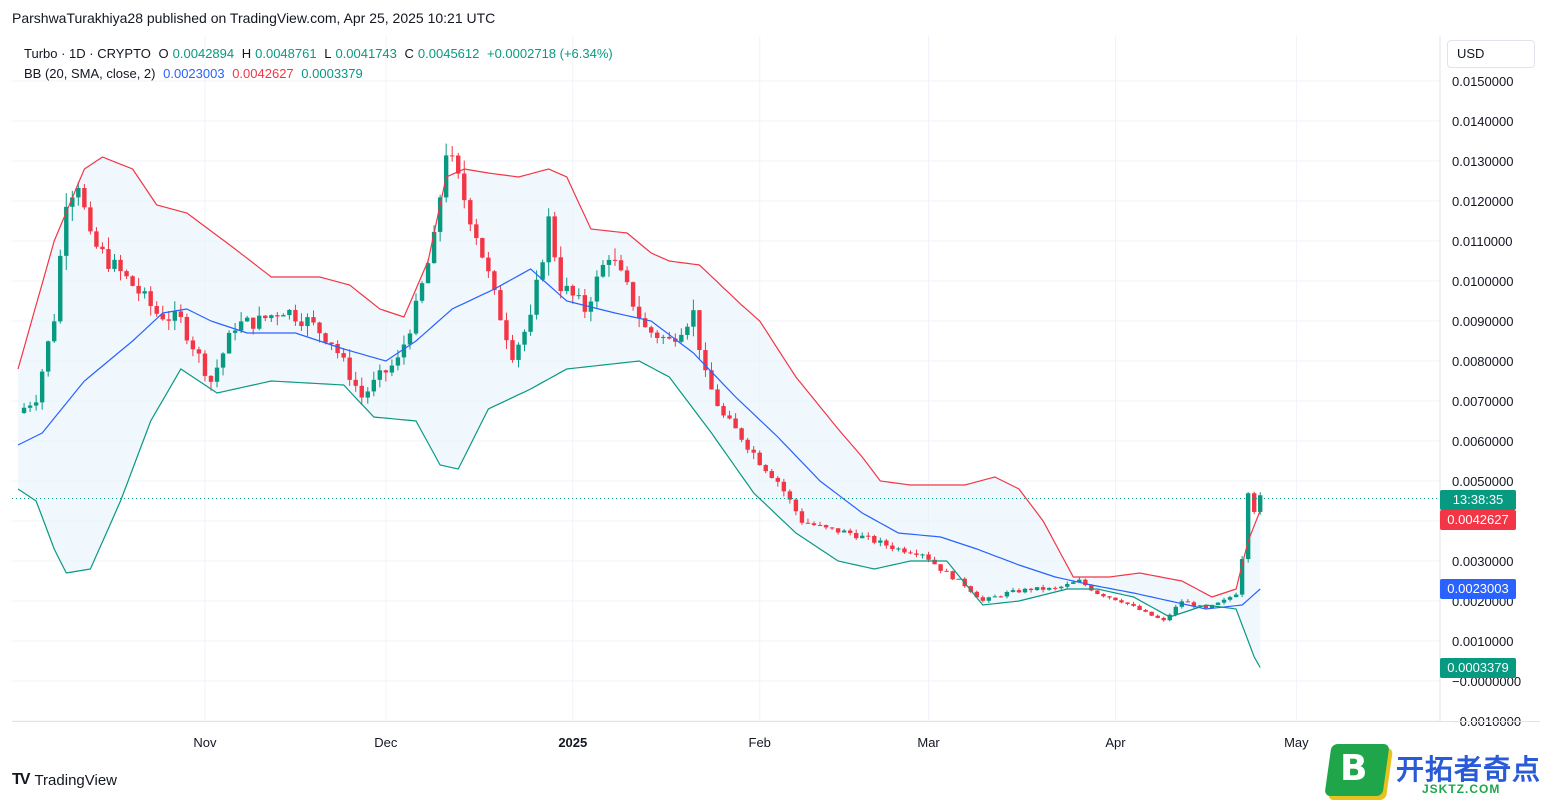 The image size is (1554, 803). What do you see at coordinates (1482, 241) in the screenshot?
I see `y-tick-label: 0.0110000` at bounding box center [1482, 241].